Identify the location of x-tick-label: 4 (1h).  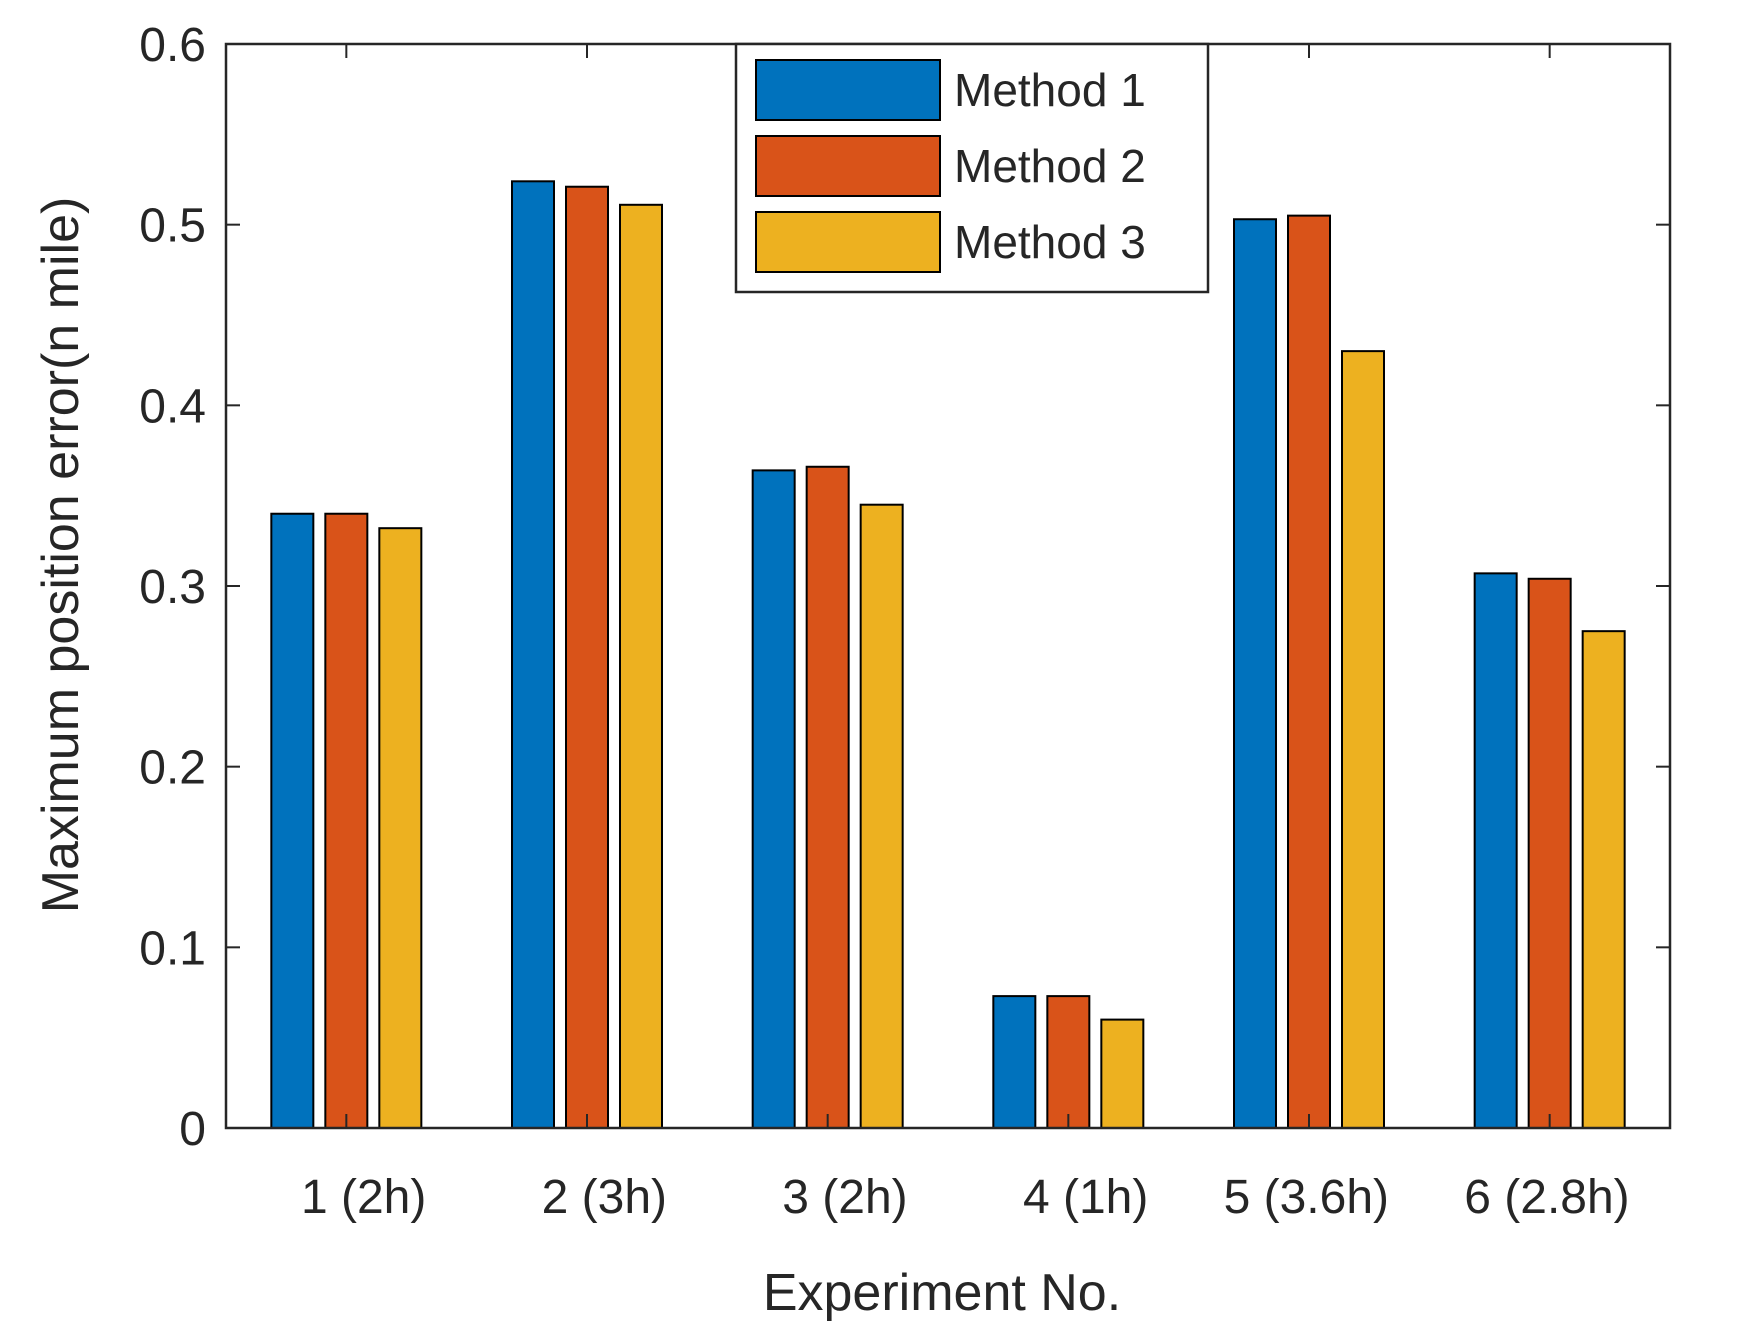
(1085, 1197).